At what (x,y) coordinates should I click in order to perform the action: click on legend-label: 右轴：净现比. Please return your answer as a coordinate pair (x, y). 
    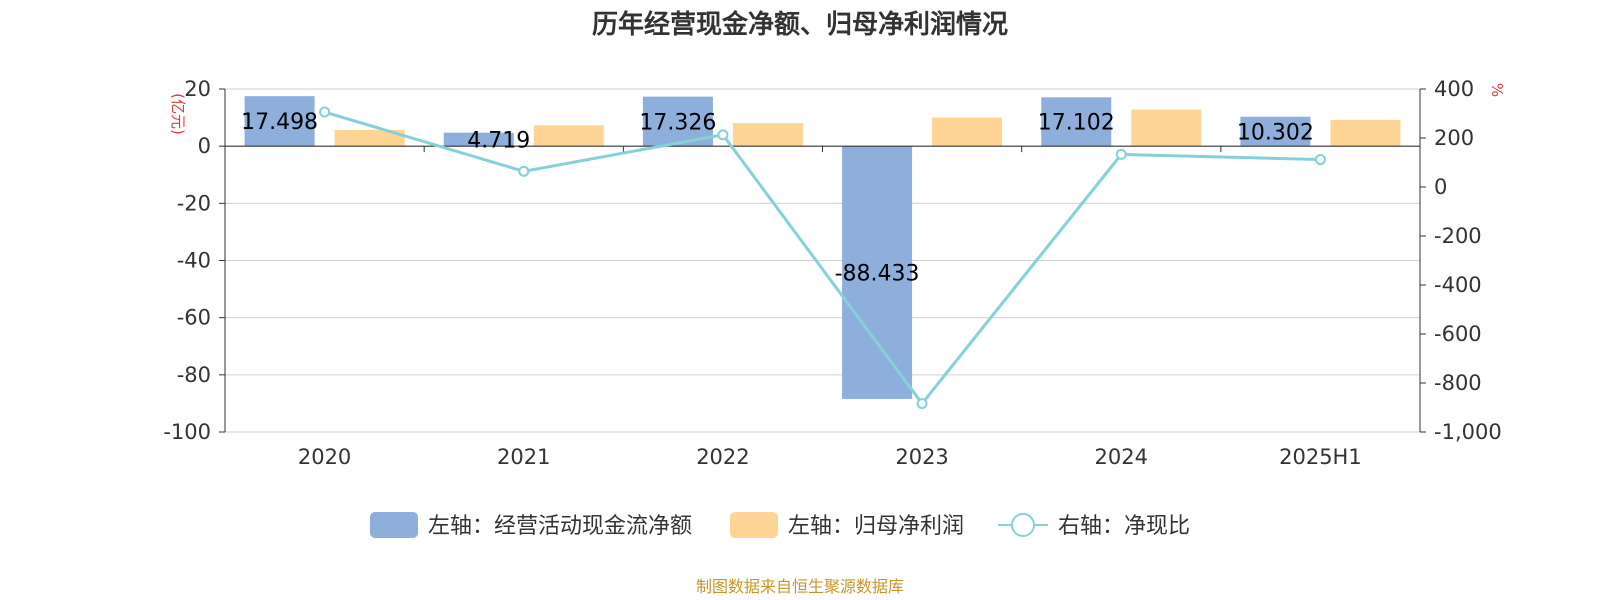
    Looking at the image, I should click on (1124, 526).